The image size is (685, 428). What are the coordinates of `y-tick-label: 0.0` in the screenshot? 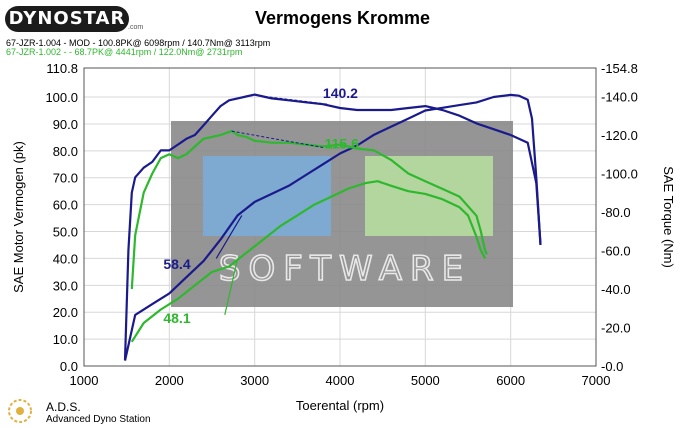 It's located at (69, 366).